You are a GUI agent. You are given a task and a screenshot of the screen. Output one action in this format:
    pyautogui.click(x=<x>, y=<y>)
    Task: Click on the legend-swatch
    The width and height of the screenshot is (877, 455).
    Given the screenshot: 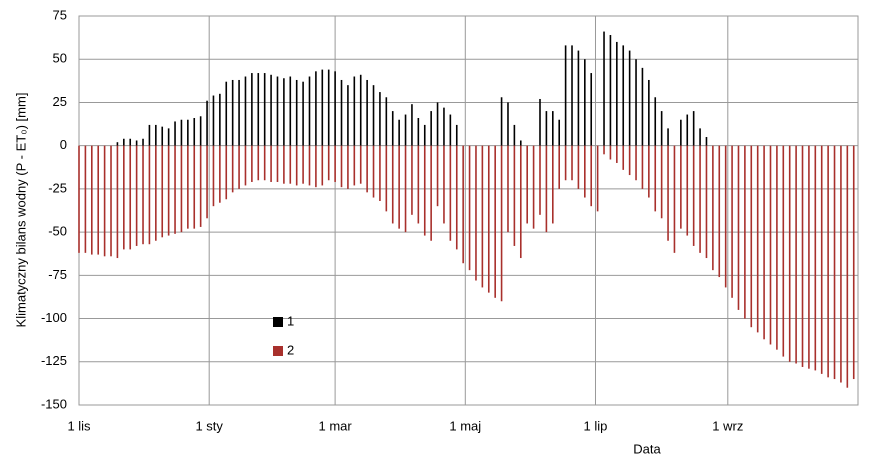 What is the action you would take?
    pyautogui.click(x=278, y=351)
    